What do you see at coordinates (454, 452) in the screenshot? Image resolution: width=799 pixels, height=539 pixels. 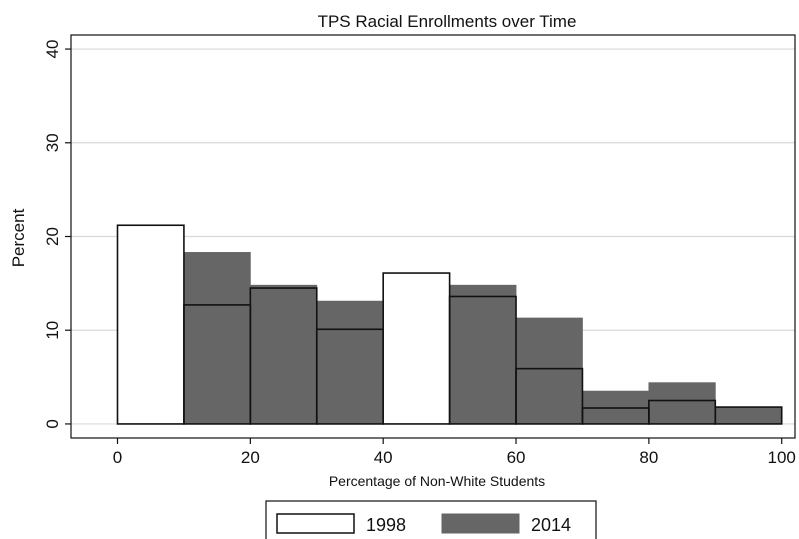 I see `x-axis: 0 20 40 60 80 100` at bounding box center [454, 452].